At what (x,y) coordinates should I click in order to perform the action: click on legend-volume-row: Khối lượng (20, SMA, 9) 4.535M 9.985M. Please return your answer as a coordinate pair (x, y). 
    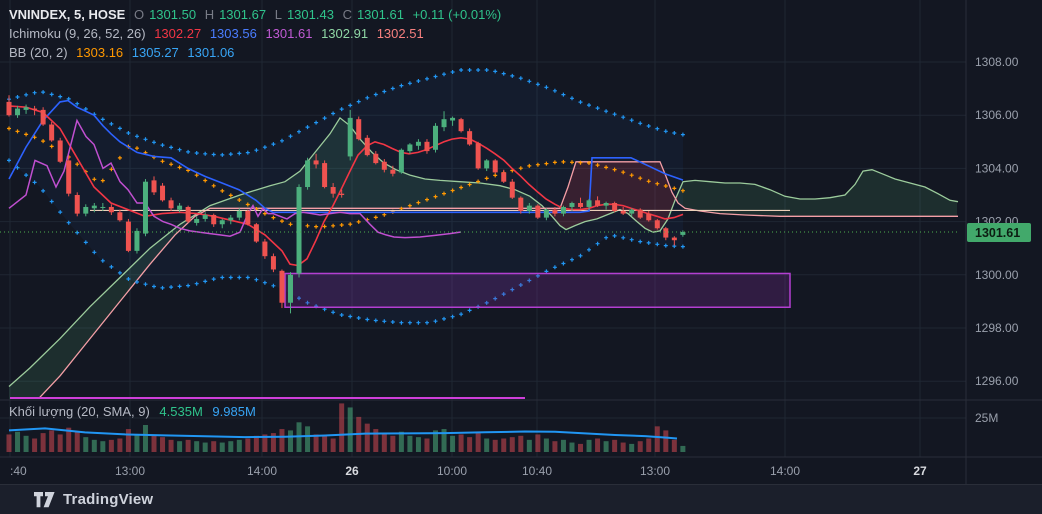
    Looking at the image, I should click on (135, 411).